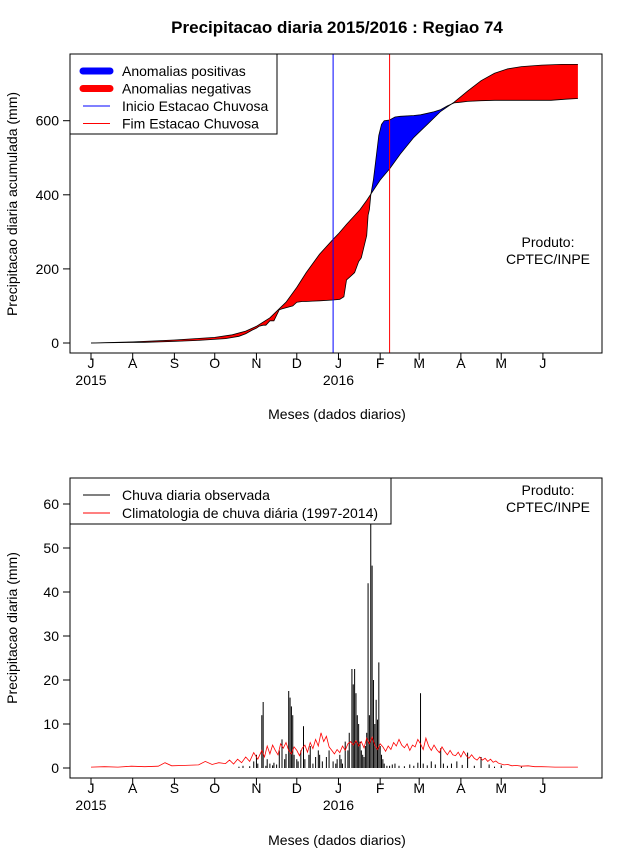  I want to click on y-tick-label-10: 10, so click(51, 724).